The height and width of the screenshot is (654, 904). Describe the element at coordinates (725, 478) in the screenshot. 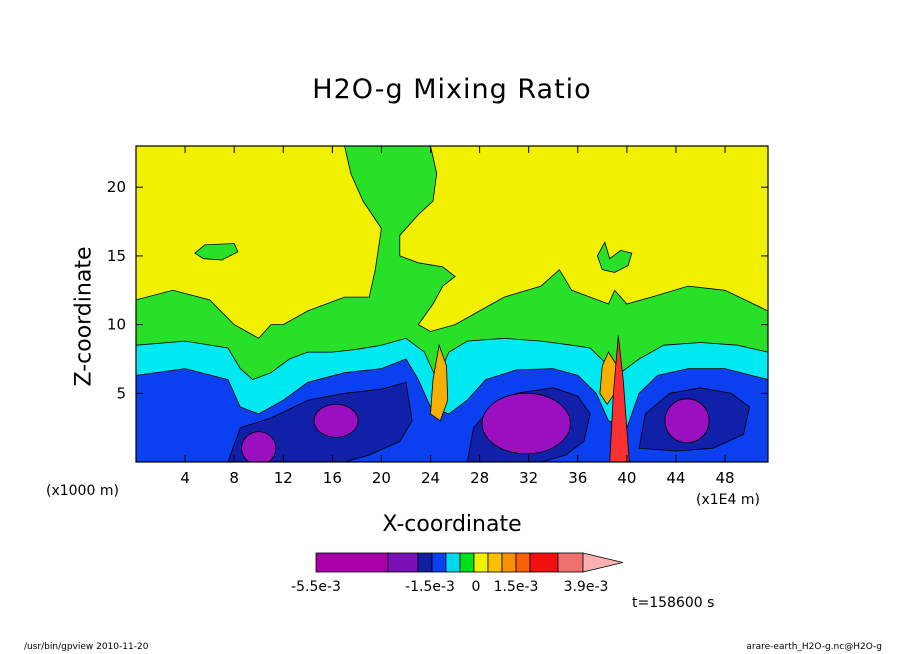

I see `x-tick-label: 48` at that location.